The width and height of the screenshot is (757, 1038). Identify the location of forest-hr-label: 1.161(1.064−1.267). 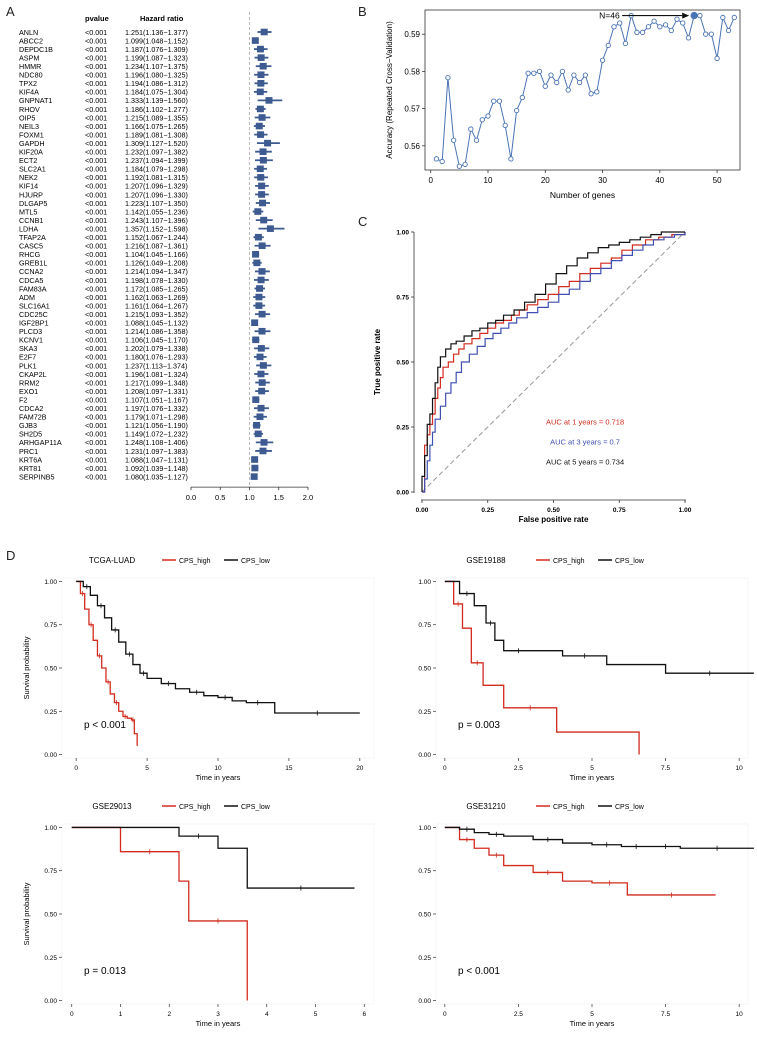
(156, 305).